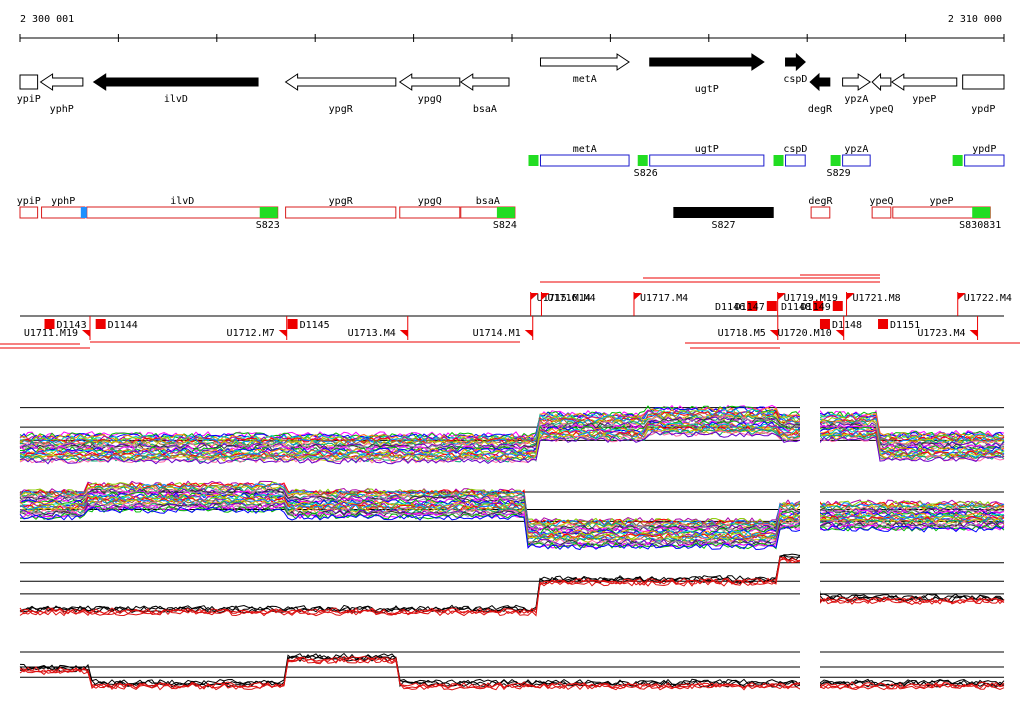 This screenshot has width=1024, height=719. Describe the element at coordinates (723, 212) in the screenshot. I see `segment-bar` at that location.